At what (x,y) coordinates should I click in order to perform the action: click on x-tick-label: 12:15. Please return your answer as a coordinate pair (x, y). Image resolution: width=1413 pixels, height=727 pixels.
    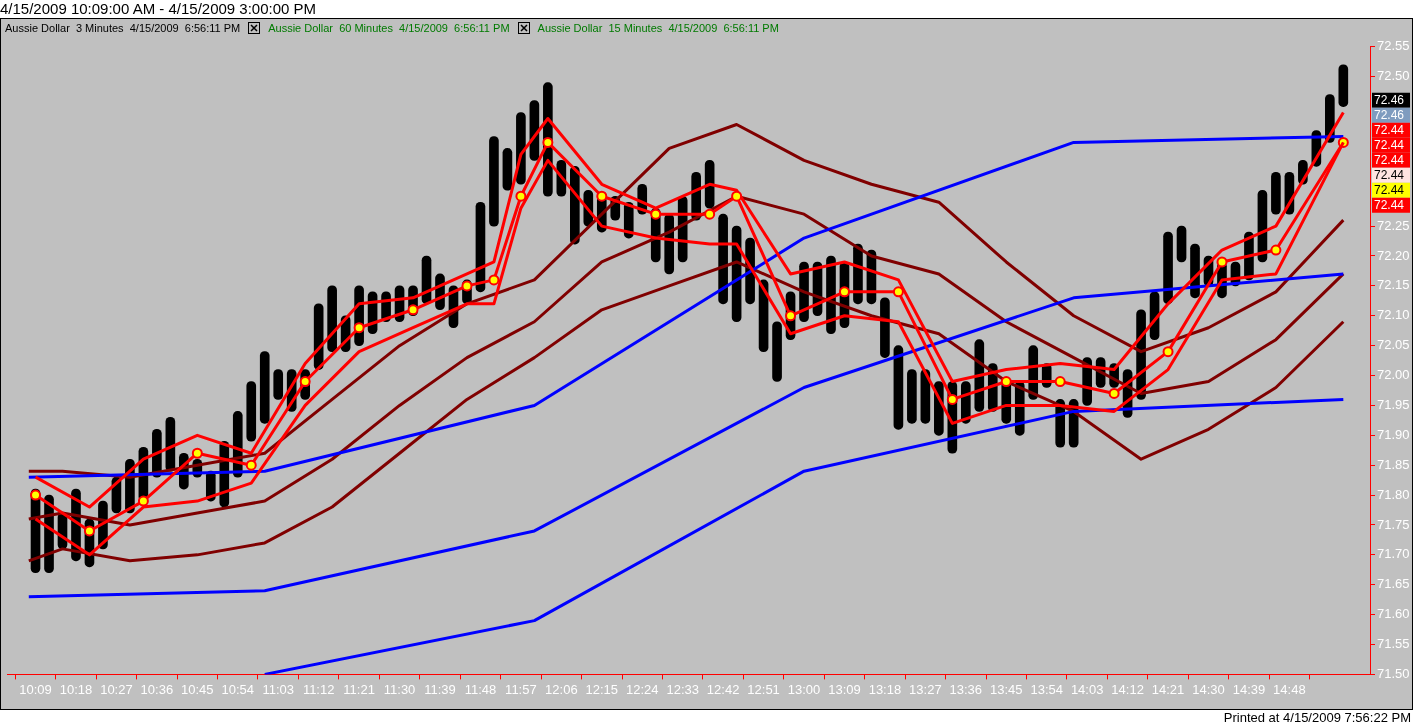
    Looking at the image, I should click on (602, 689).